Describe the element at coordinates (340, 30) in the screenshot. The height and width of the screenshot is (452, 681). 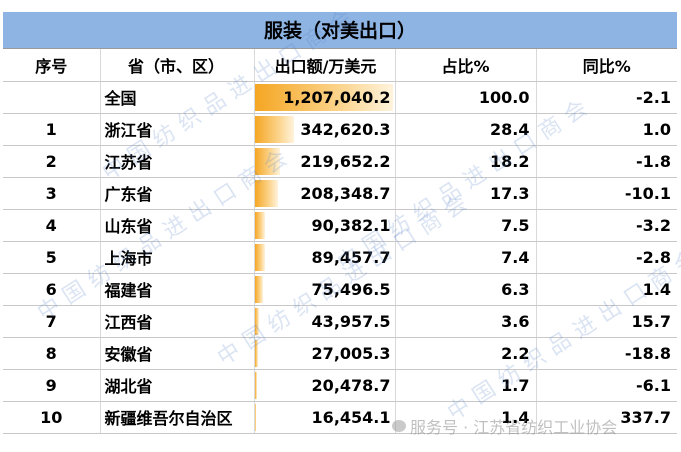
I see `table-title: 服装（对美出口）` at that location.